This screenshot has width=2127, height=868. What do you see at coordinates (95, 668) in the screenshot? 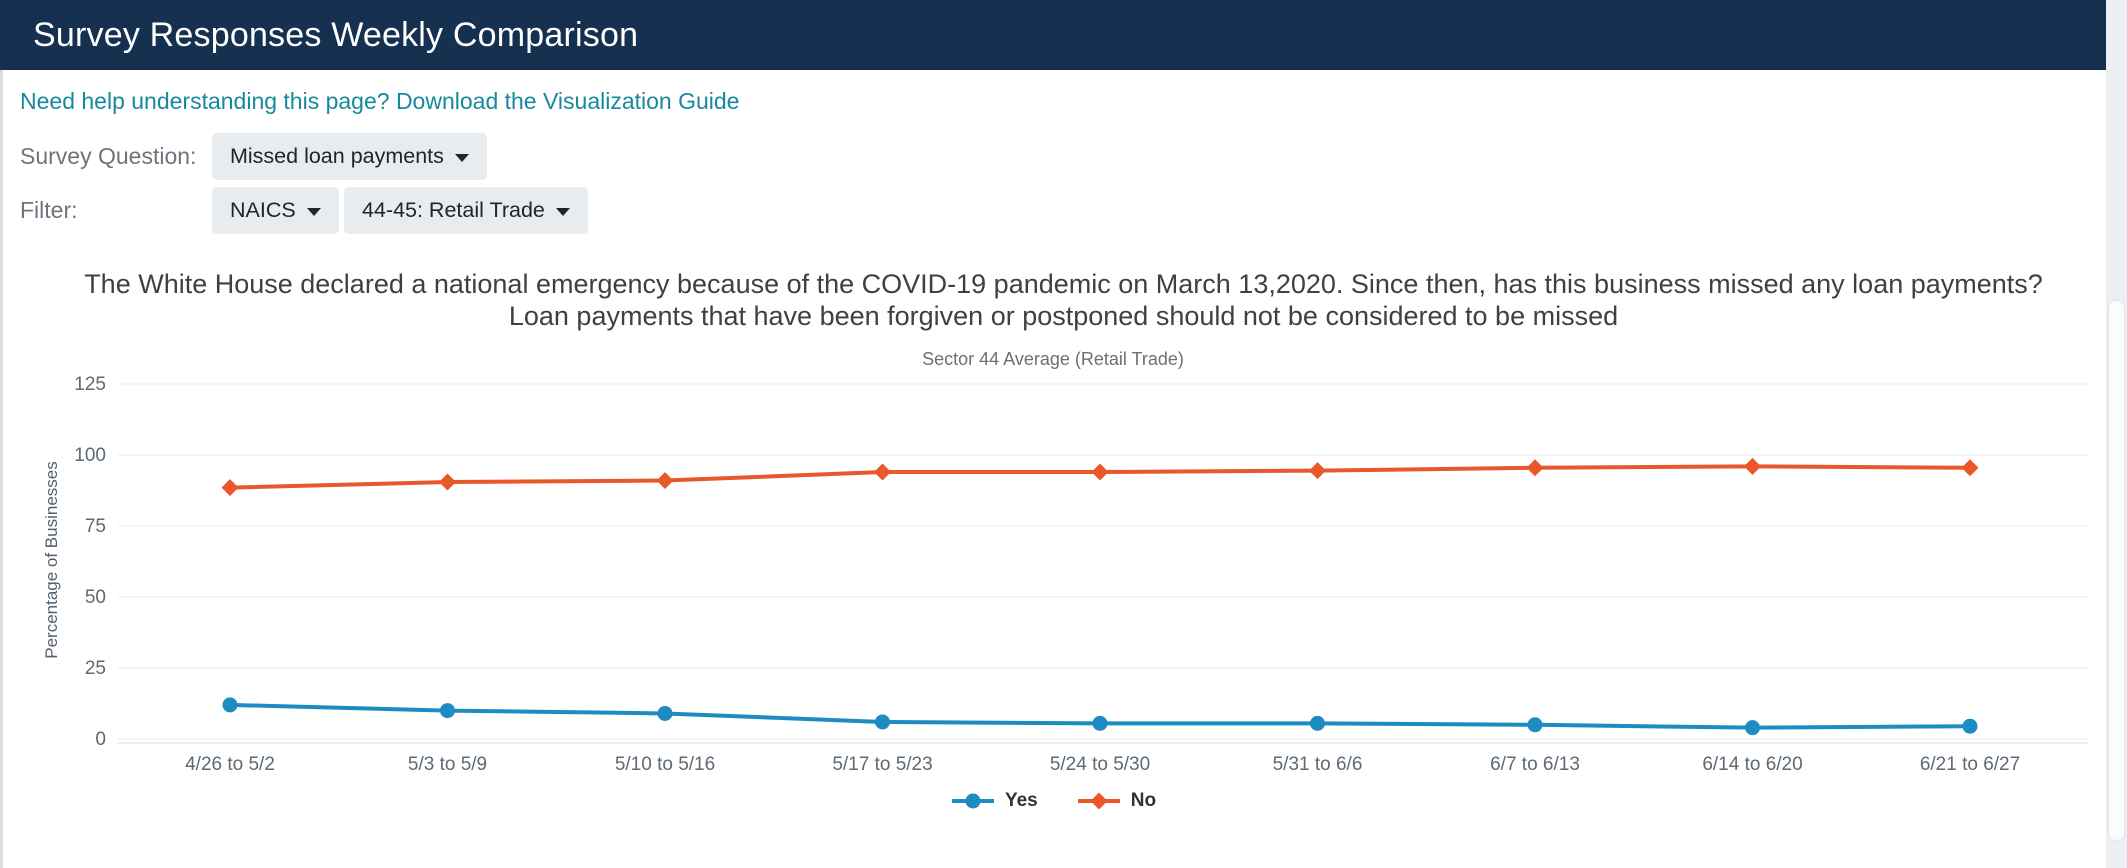
I see `y-tick-label: 25` at bounding box center [95, 668].